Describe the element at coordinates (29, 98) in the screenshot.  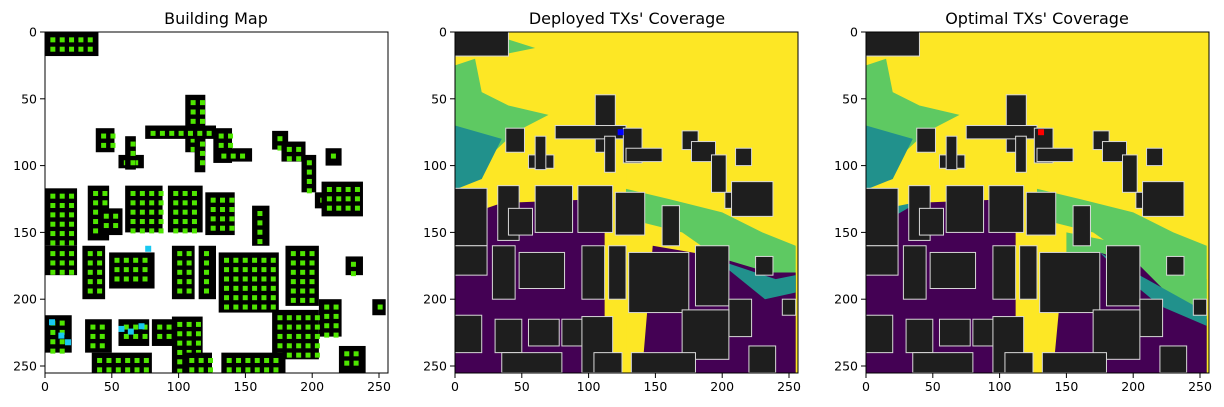
I see `y-tick-label: 50` at that location.